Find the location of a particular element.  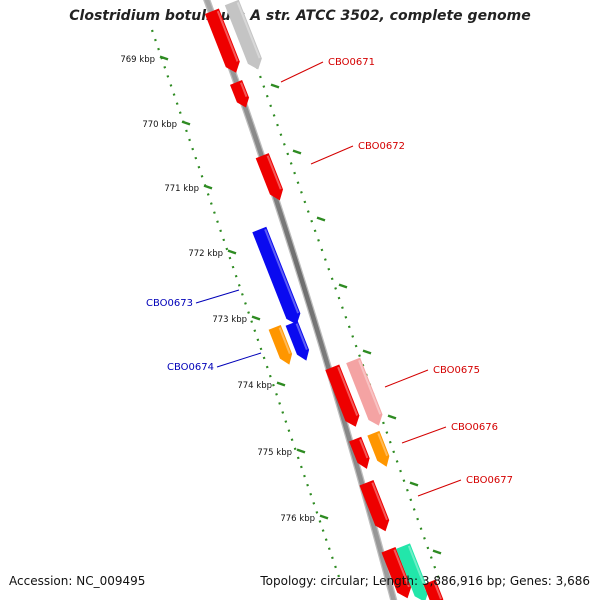

gene-feature-red-light is located at coordinates (366, 393).